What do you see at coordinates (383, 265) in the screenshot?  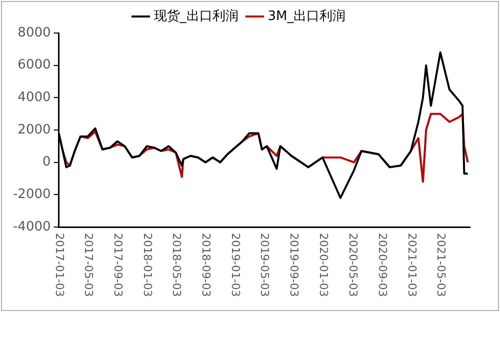 I see `x-tick-label: 2020-09-03` at bounding box center [383, 265].